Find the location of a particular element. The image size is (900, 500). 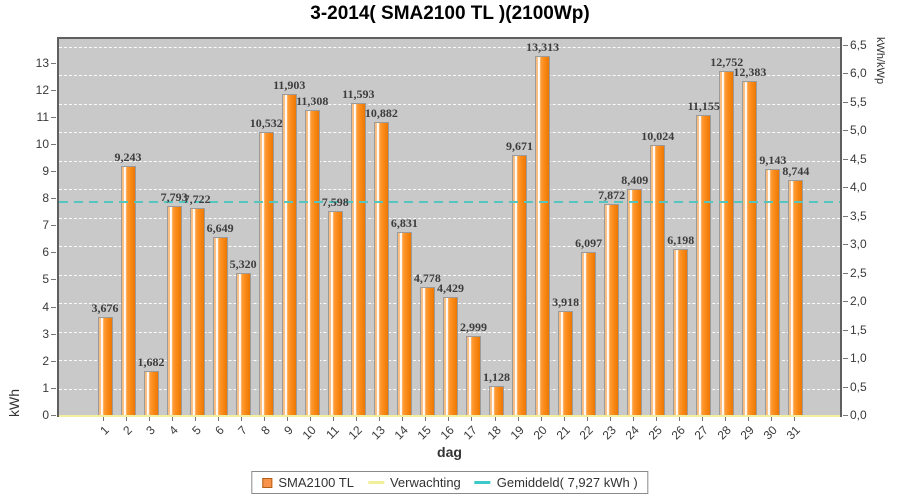

left-tick-label: 8 is located at coordinates (45, 198).